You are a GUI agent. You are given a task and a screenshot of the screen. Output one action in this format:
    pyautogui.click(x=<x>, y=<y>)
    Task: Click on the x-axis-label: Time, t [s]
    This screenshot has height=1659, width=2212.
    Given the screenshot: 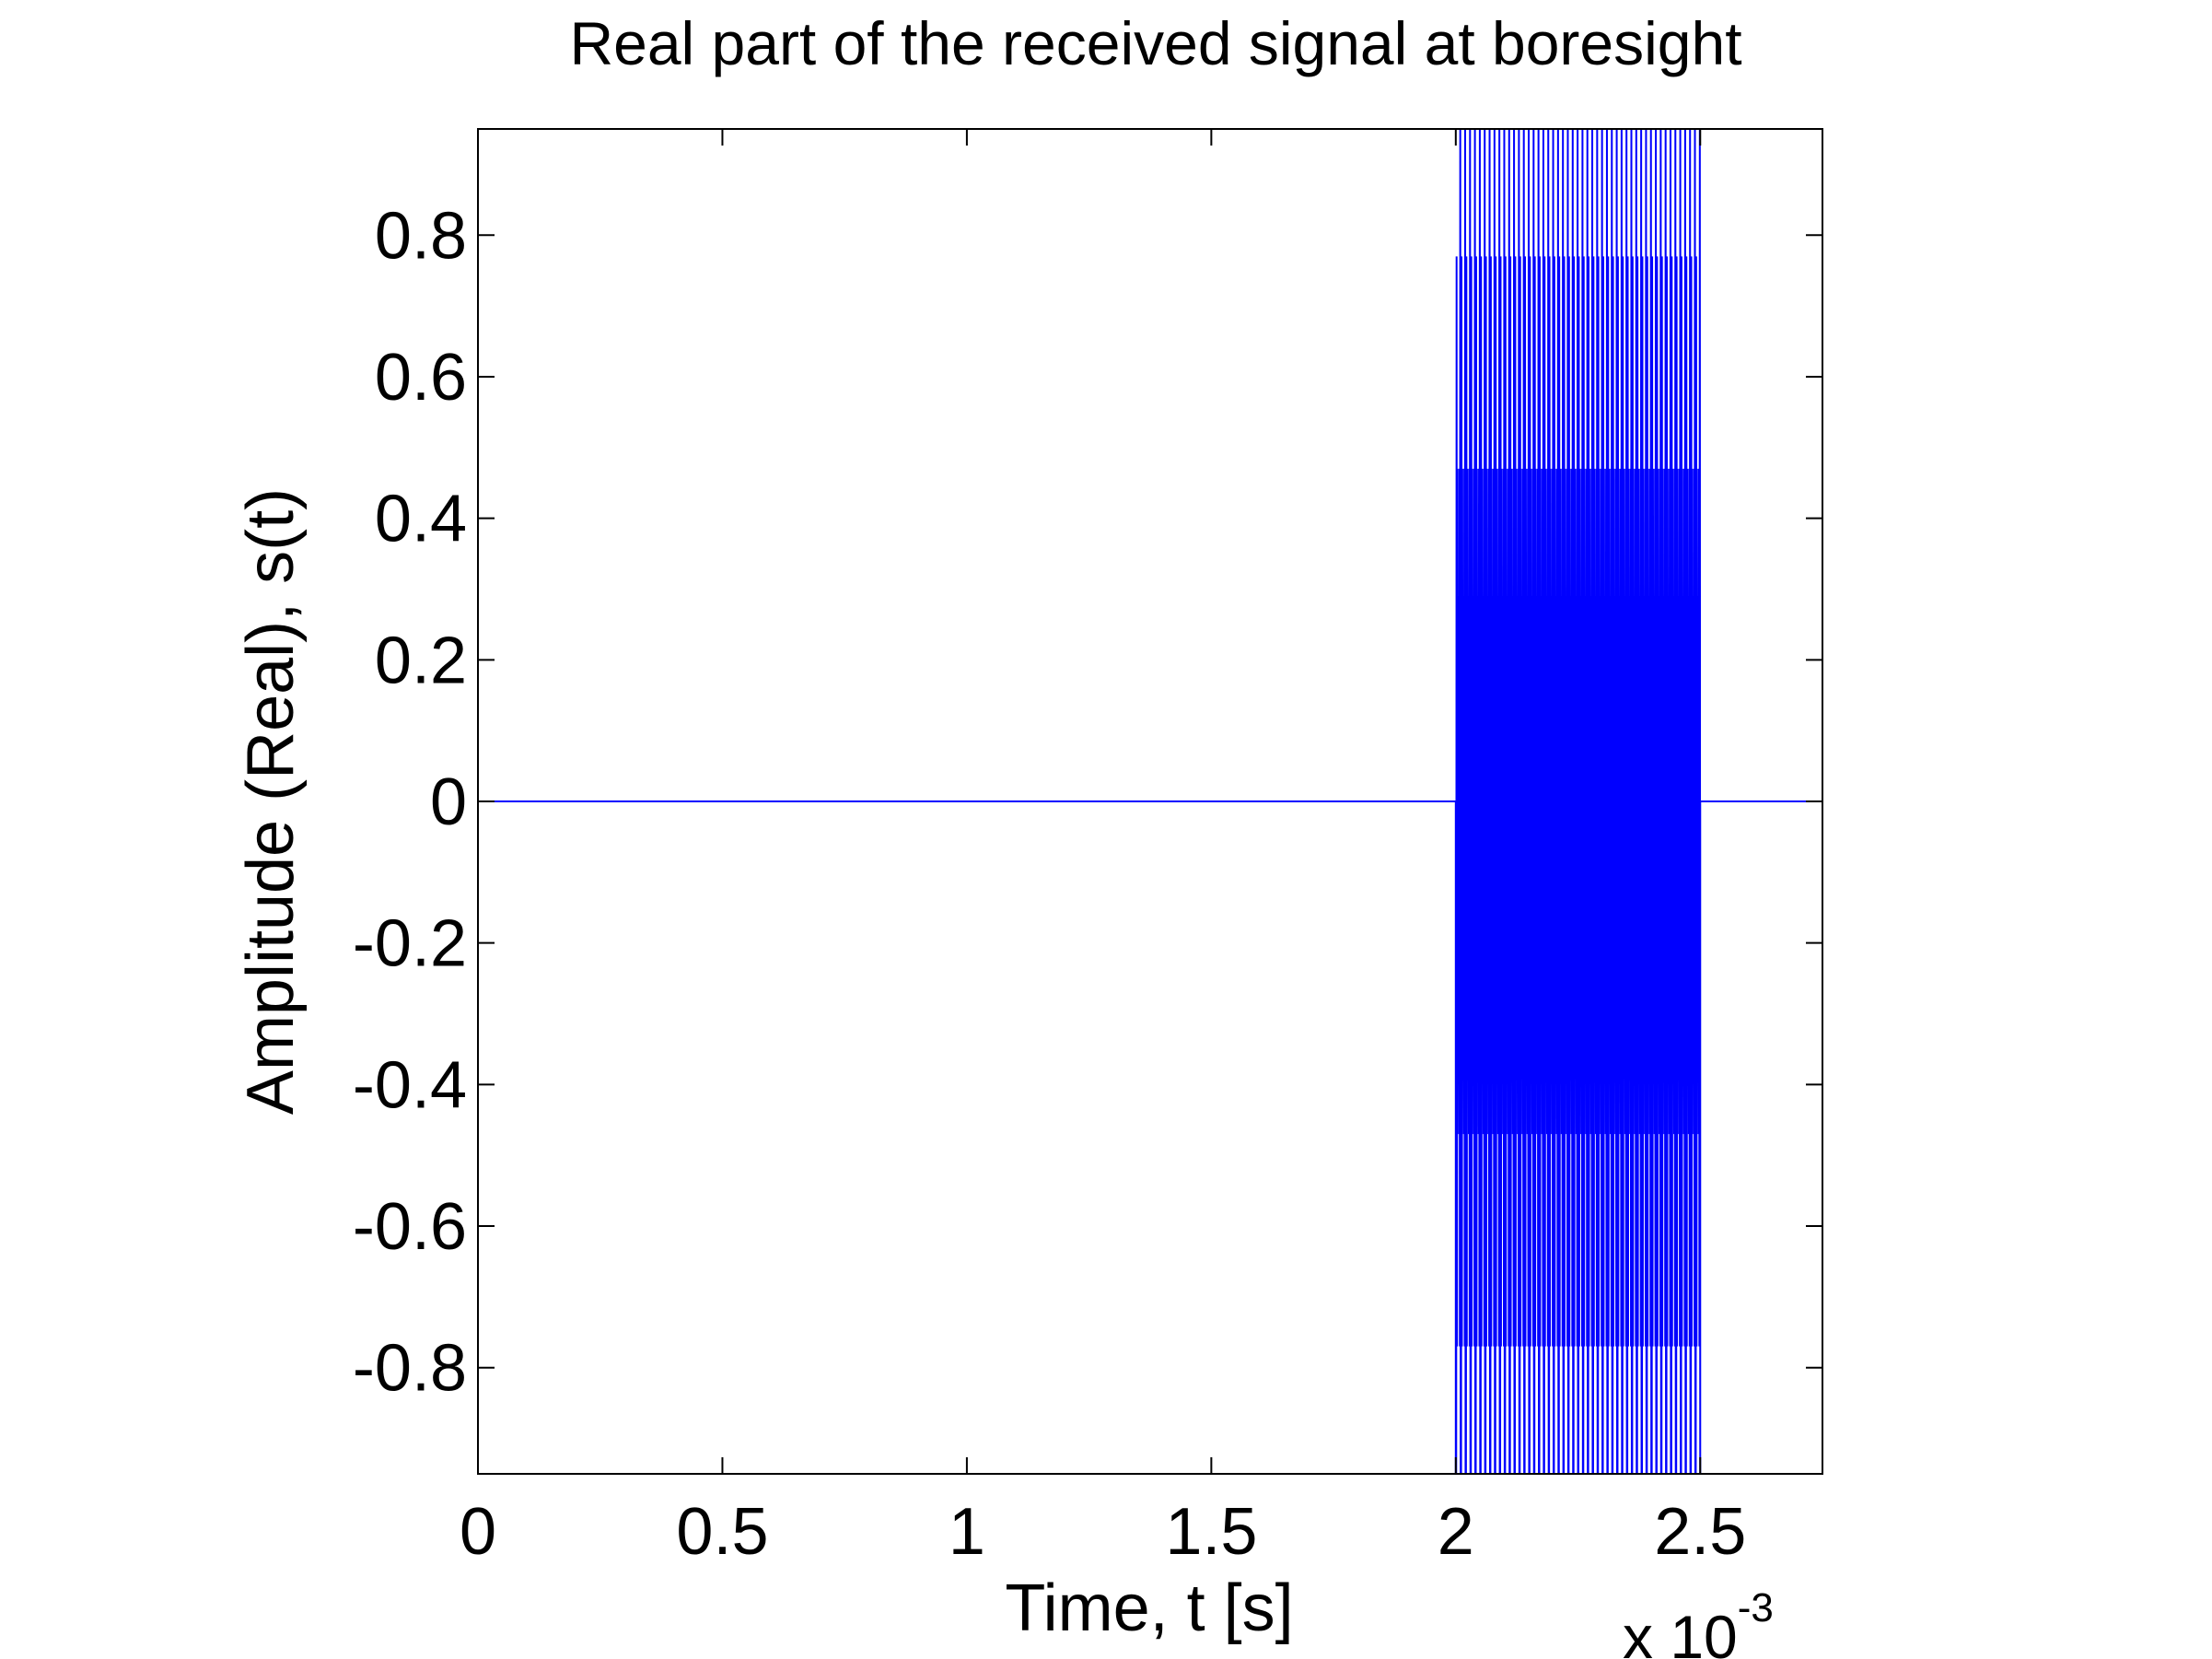 What is the action you would take?
    pyautogui.click(x=1149, y=1608)
    